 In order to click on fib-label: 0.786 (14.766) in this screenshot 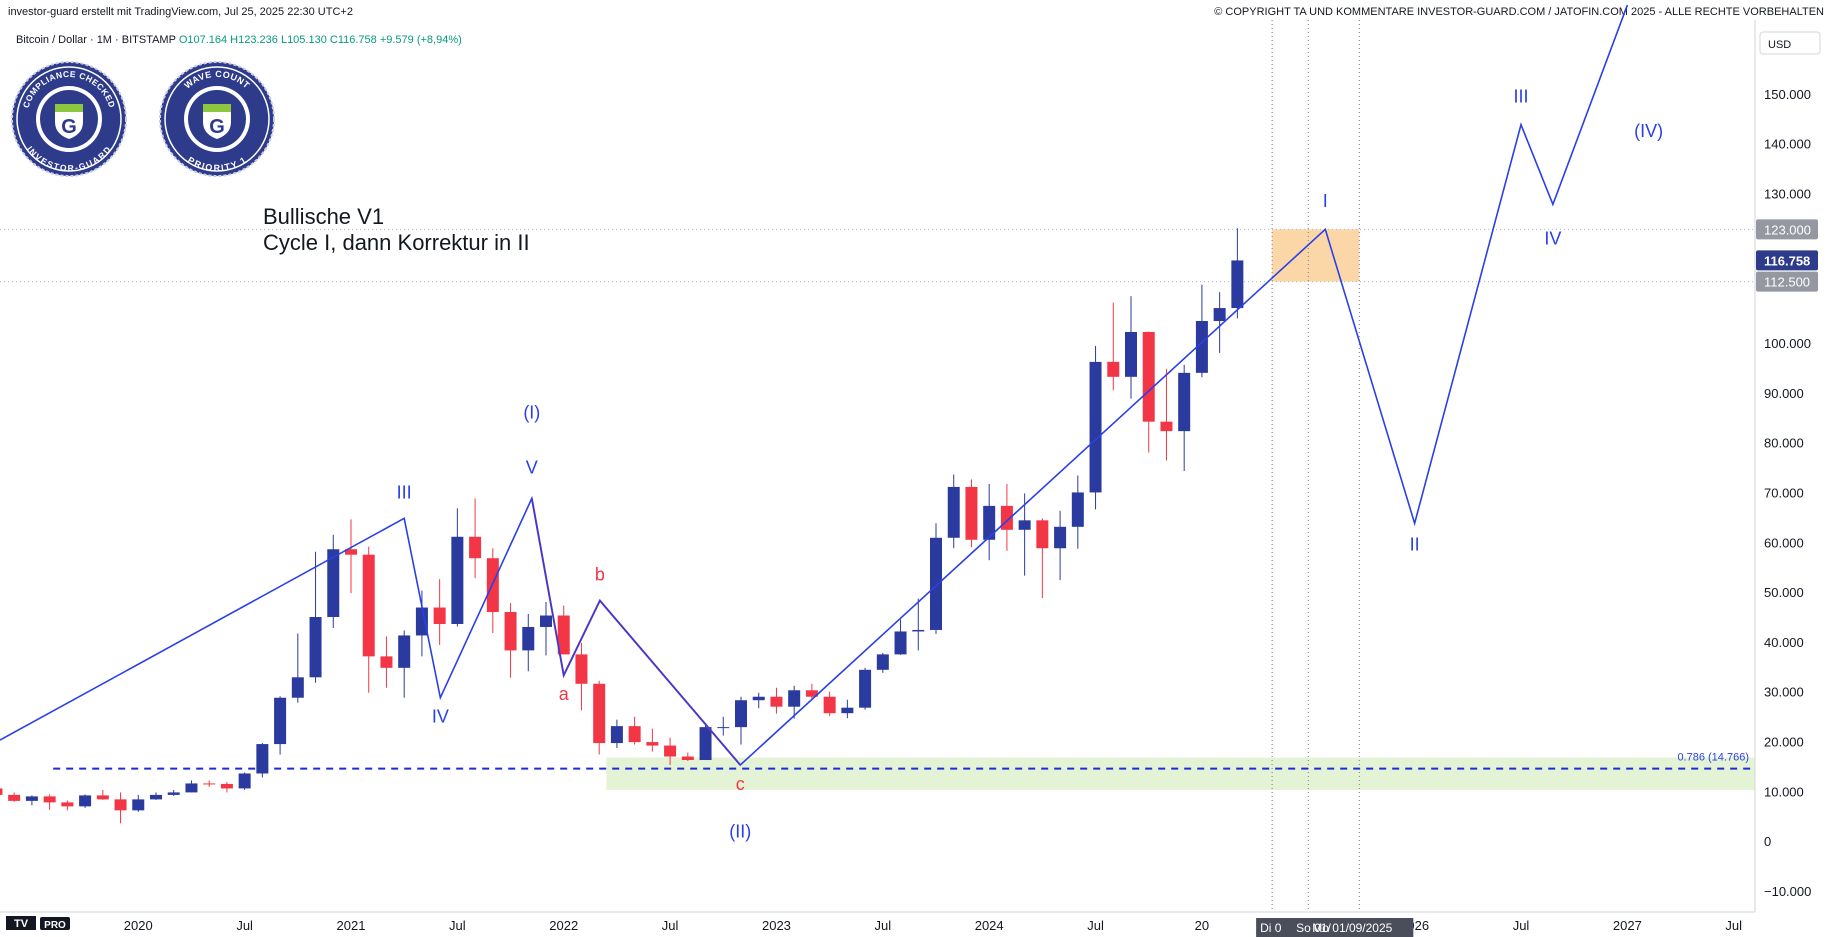, I will do `click(1713, 758)`.